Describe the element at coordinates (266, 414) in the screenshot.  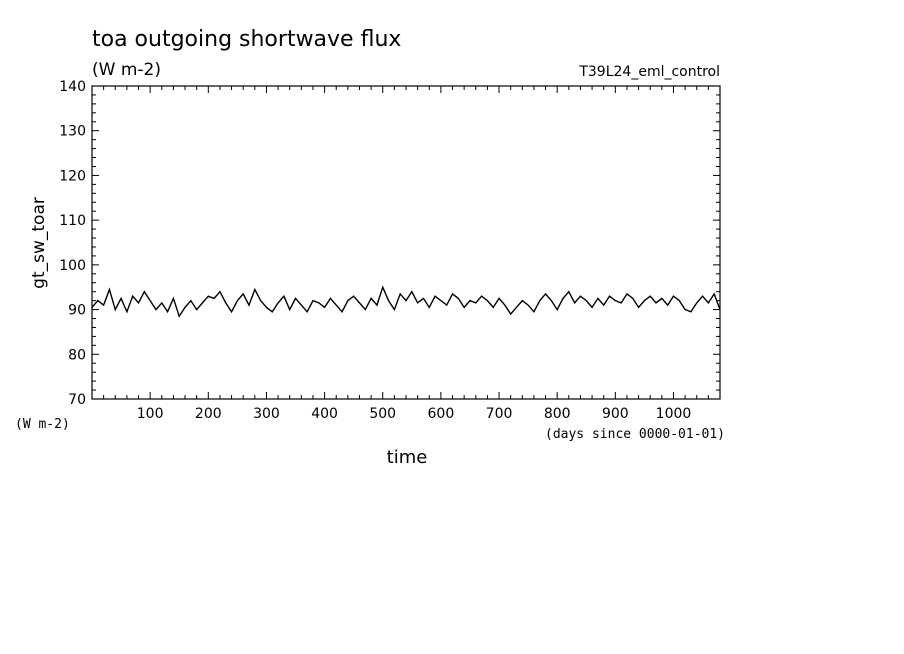
I see `x-tick-label: 300` at that location.